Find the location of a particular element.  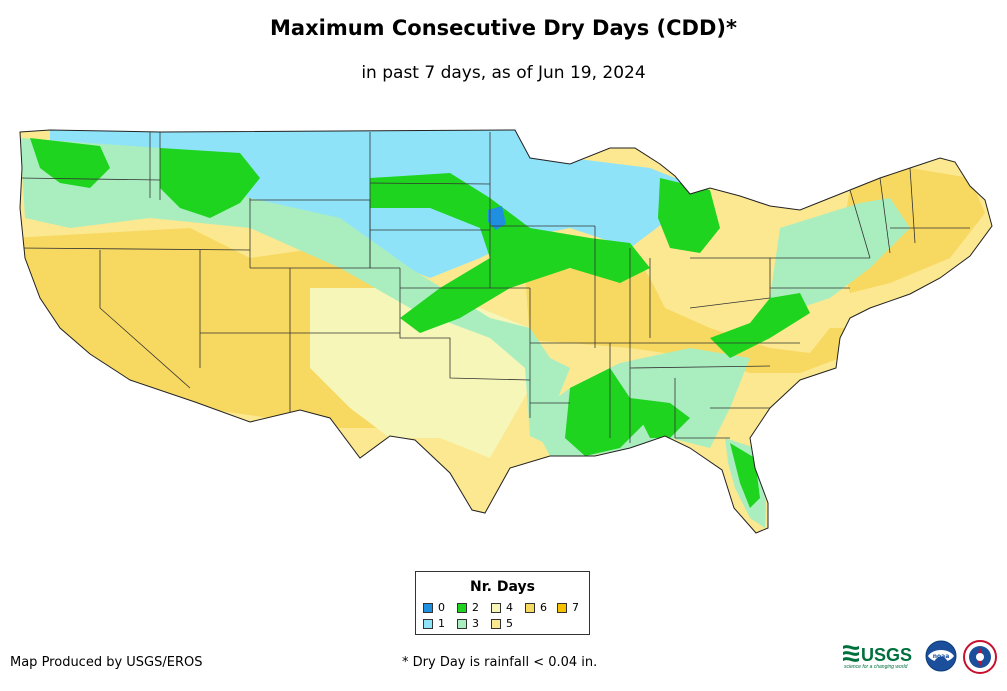

mississippi-green-area is located at coordinates (607, 412).